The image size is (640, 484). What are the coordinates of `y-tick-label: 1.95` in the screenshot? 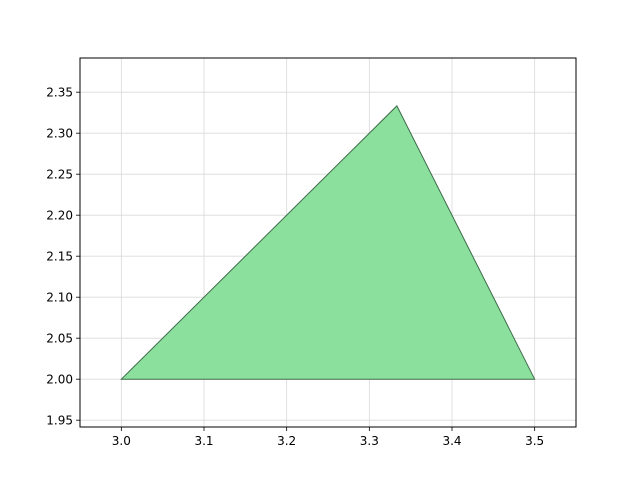 It's located at (59, 421).